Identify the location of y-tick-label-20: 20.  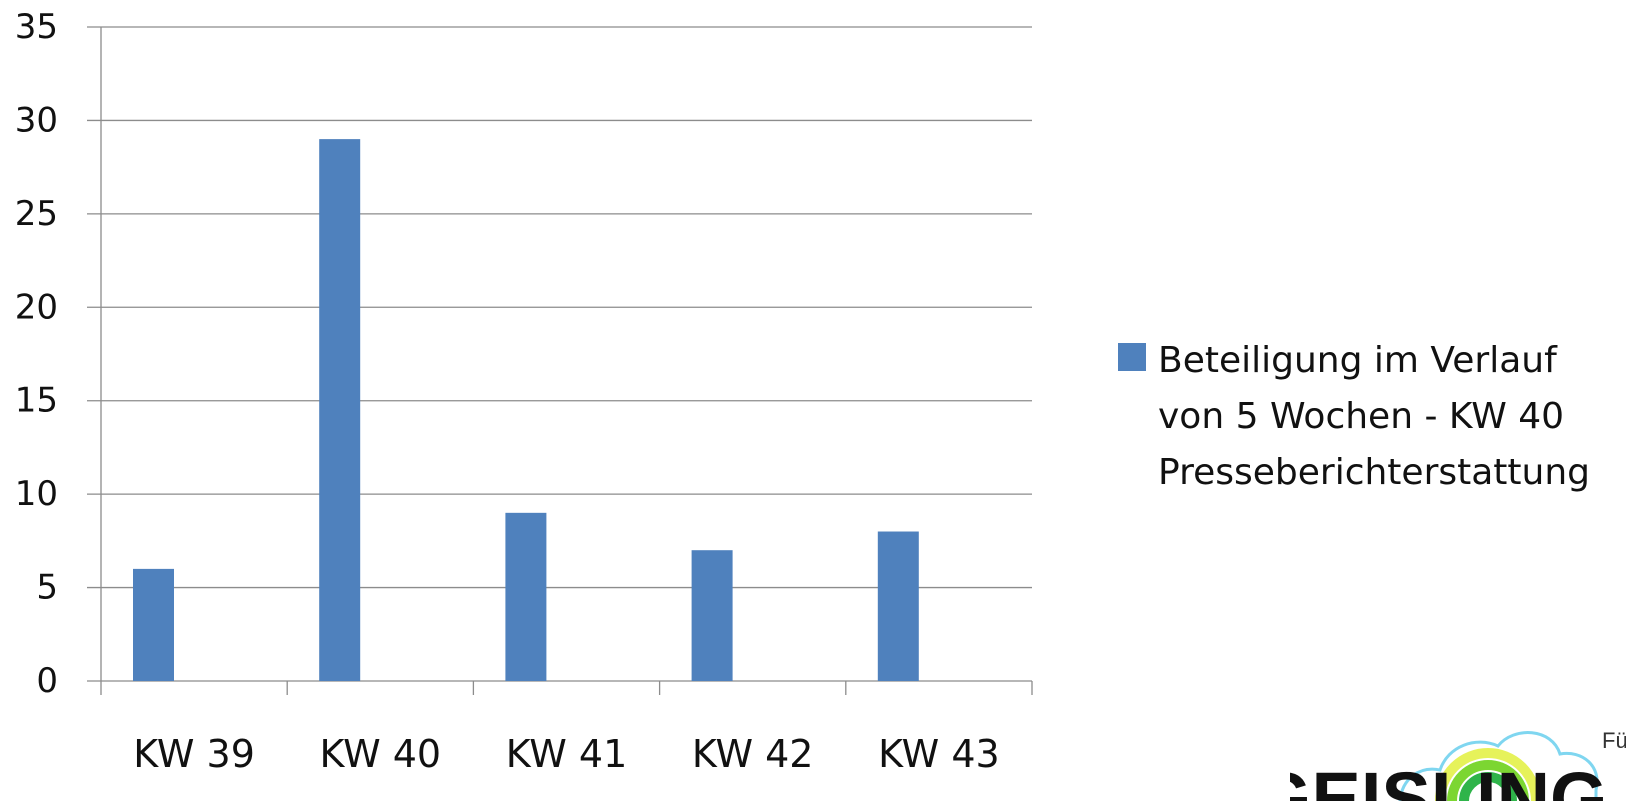
(36, 307).